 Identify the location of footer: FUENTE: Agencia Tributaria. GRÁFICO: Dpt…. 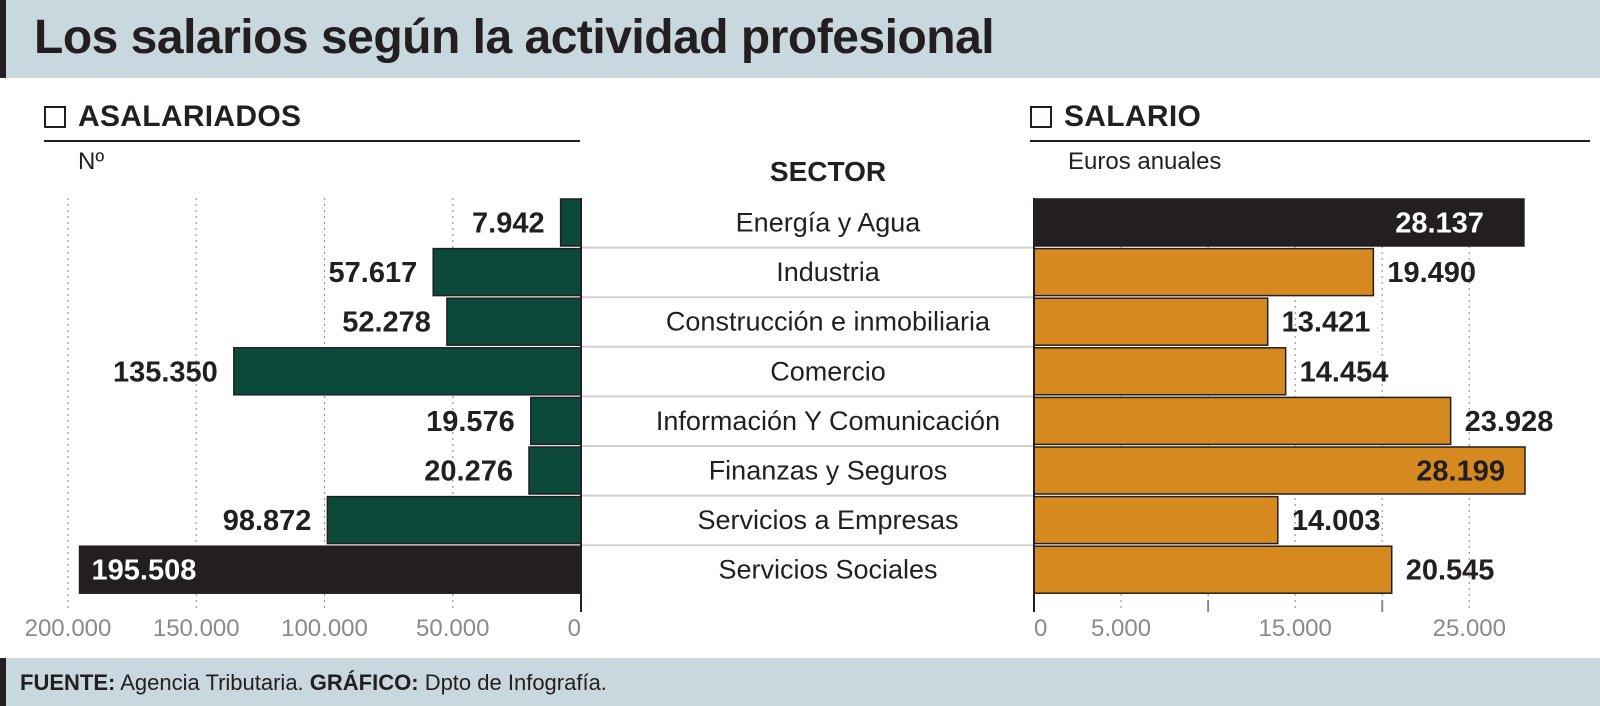
(800, 682).